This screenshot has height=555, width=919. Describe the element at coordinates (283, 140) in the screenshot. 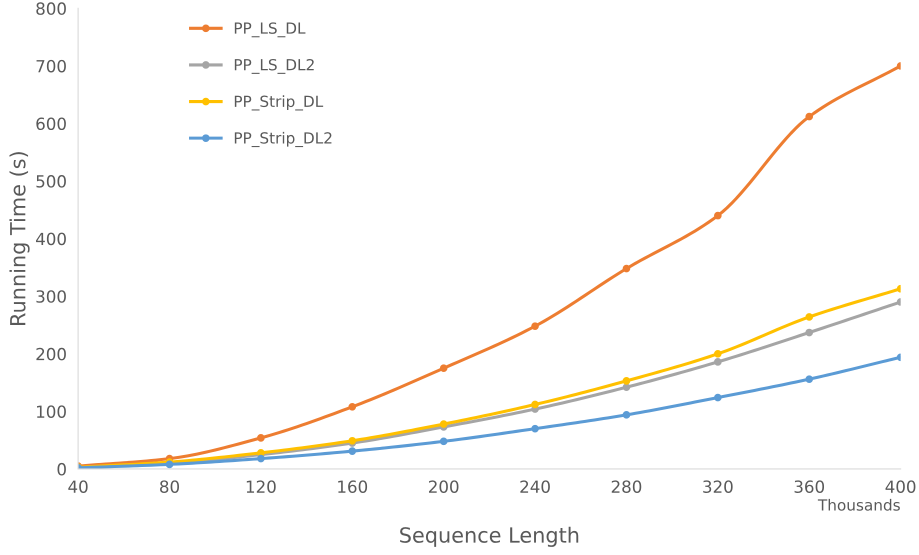

I see `legend-label: PP_Strip_DL2` at that location.